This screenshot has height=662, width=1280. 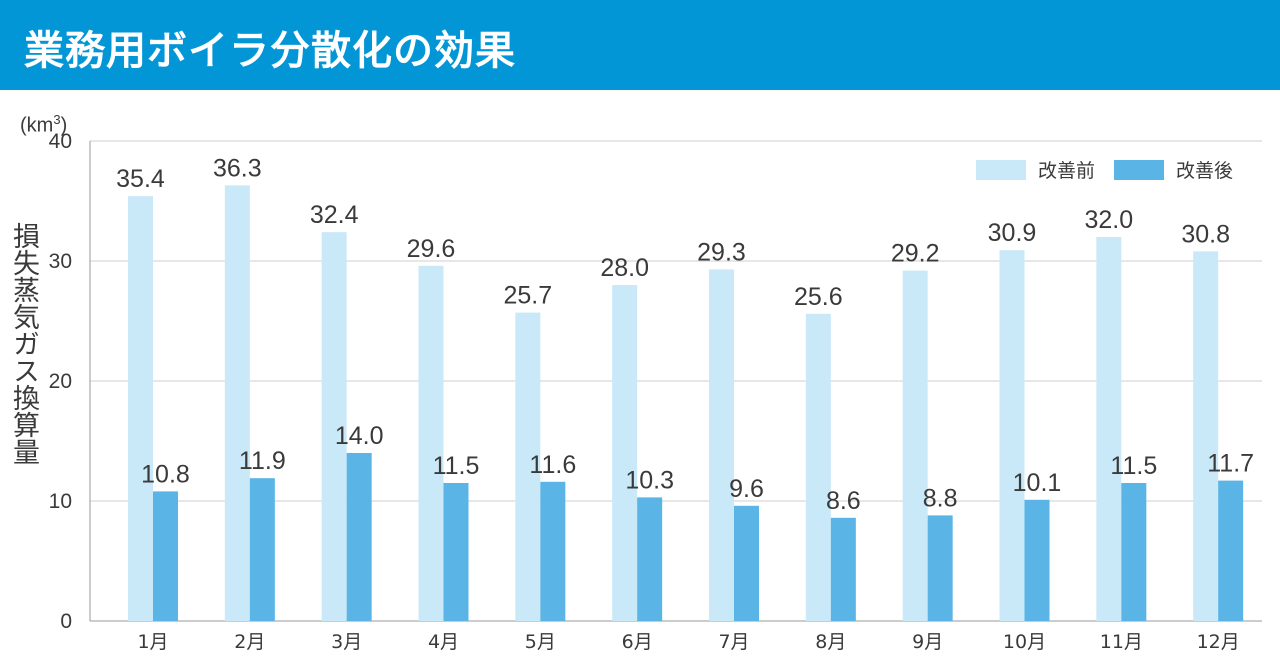 I want to click on data-label: 14.0, so click(x=359, y=436).